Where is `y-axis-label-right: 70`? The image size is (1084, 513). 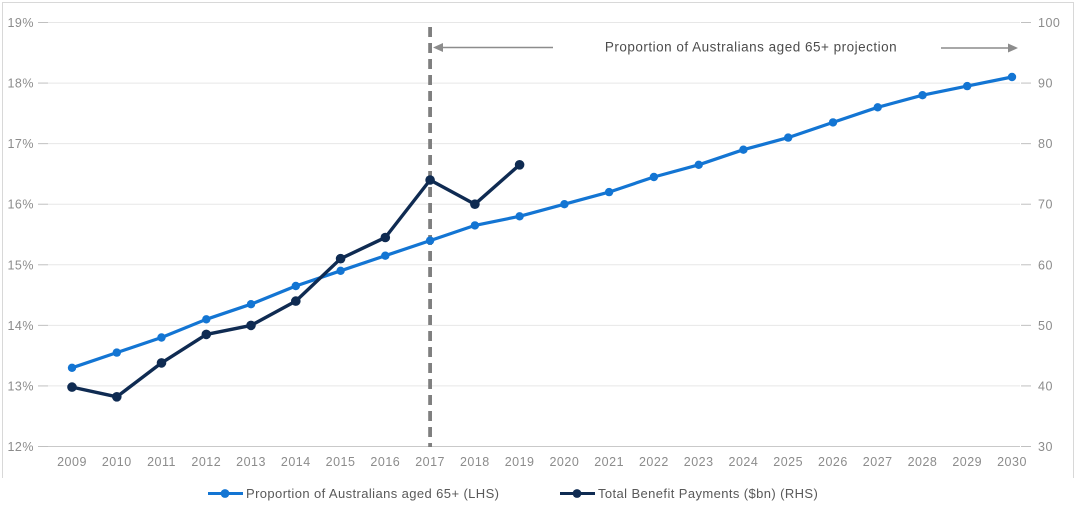
y-axis-label-right: 70 is located at coordinates (1045, 205).